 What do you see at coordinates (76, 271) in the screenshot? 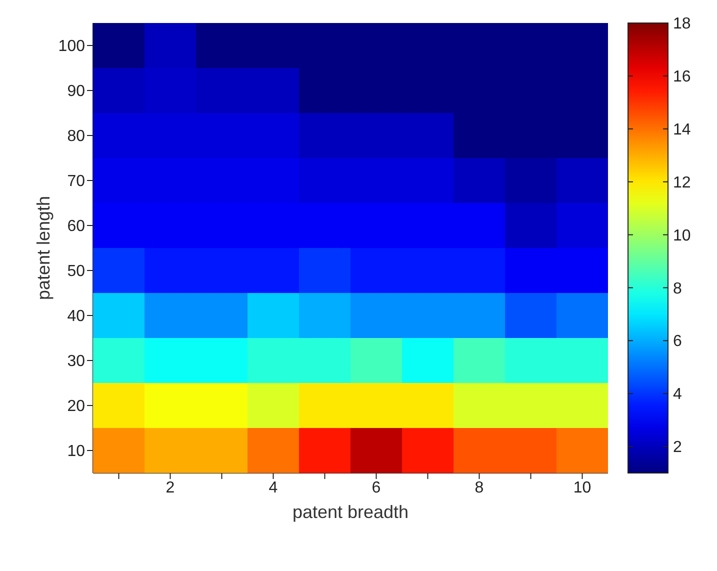
I see `y-tick-label: 50` at bounding box center [76, 271].